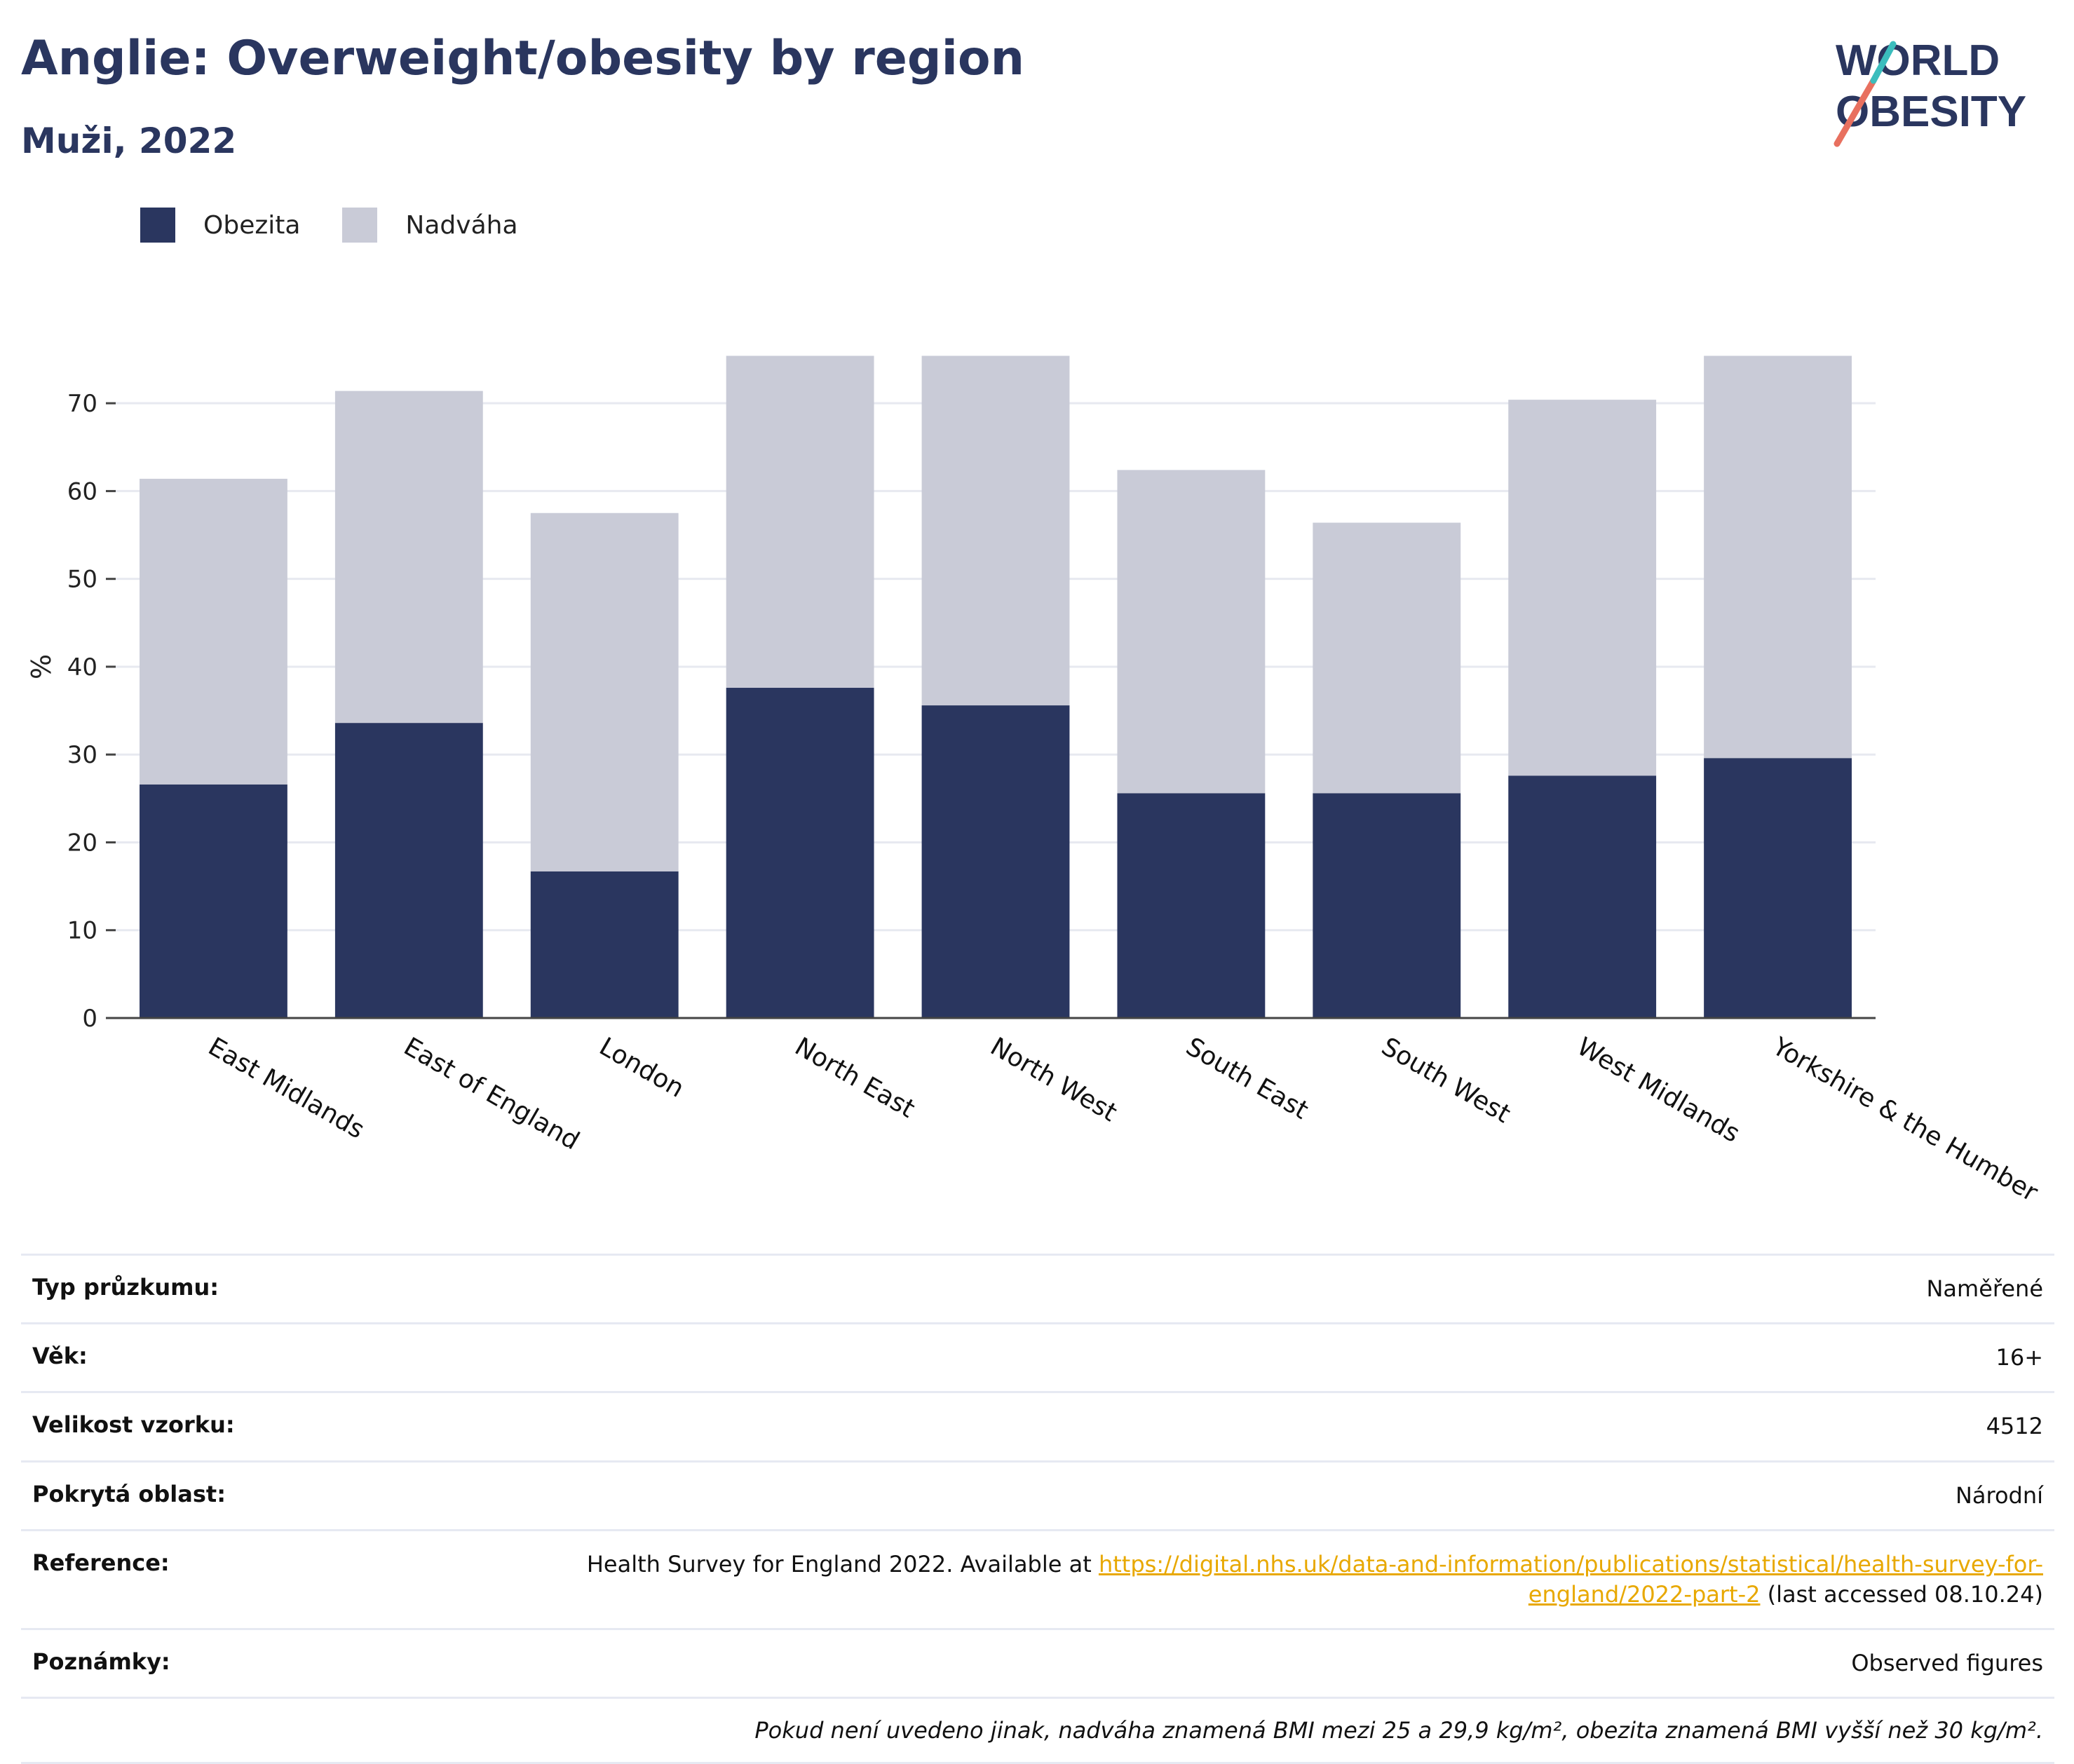 The width and height of the screenshot is (2074, 1764). Describe the element at coordinates (1999, 1495) in the screenshot. I see `info-value: Národní` at that location.